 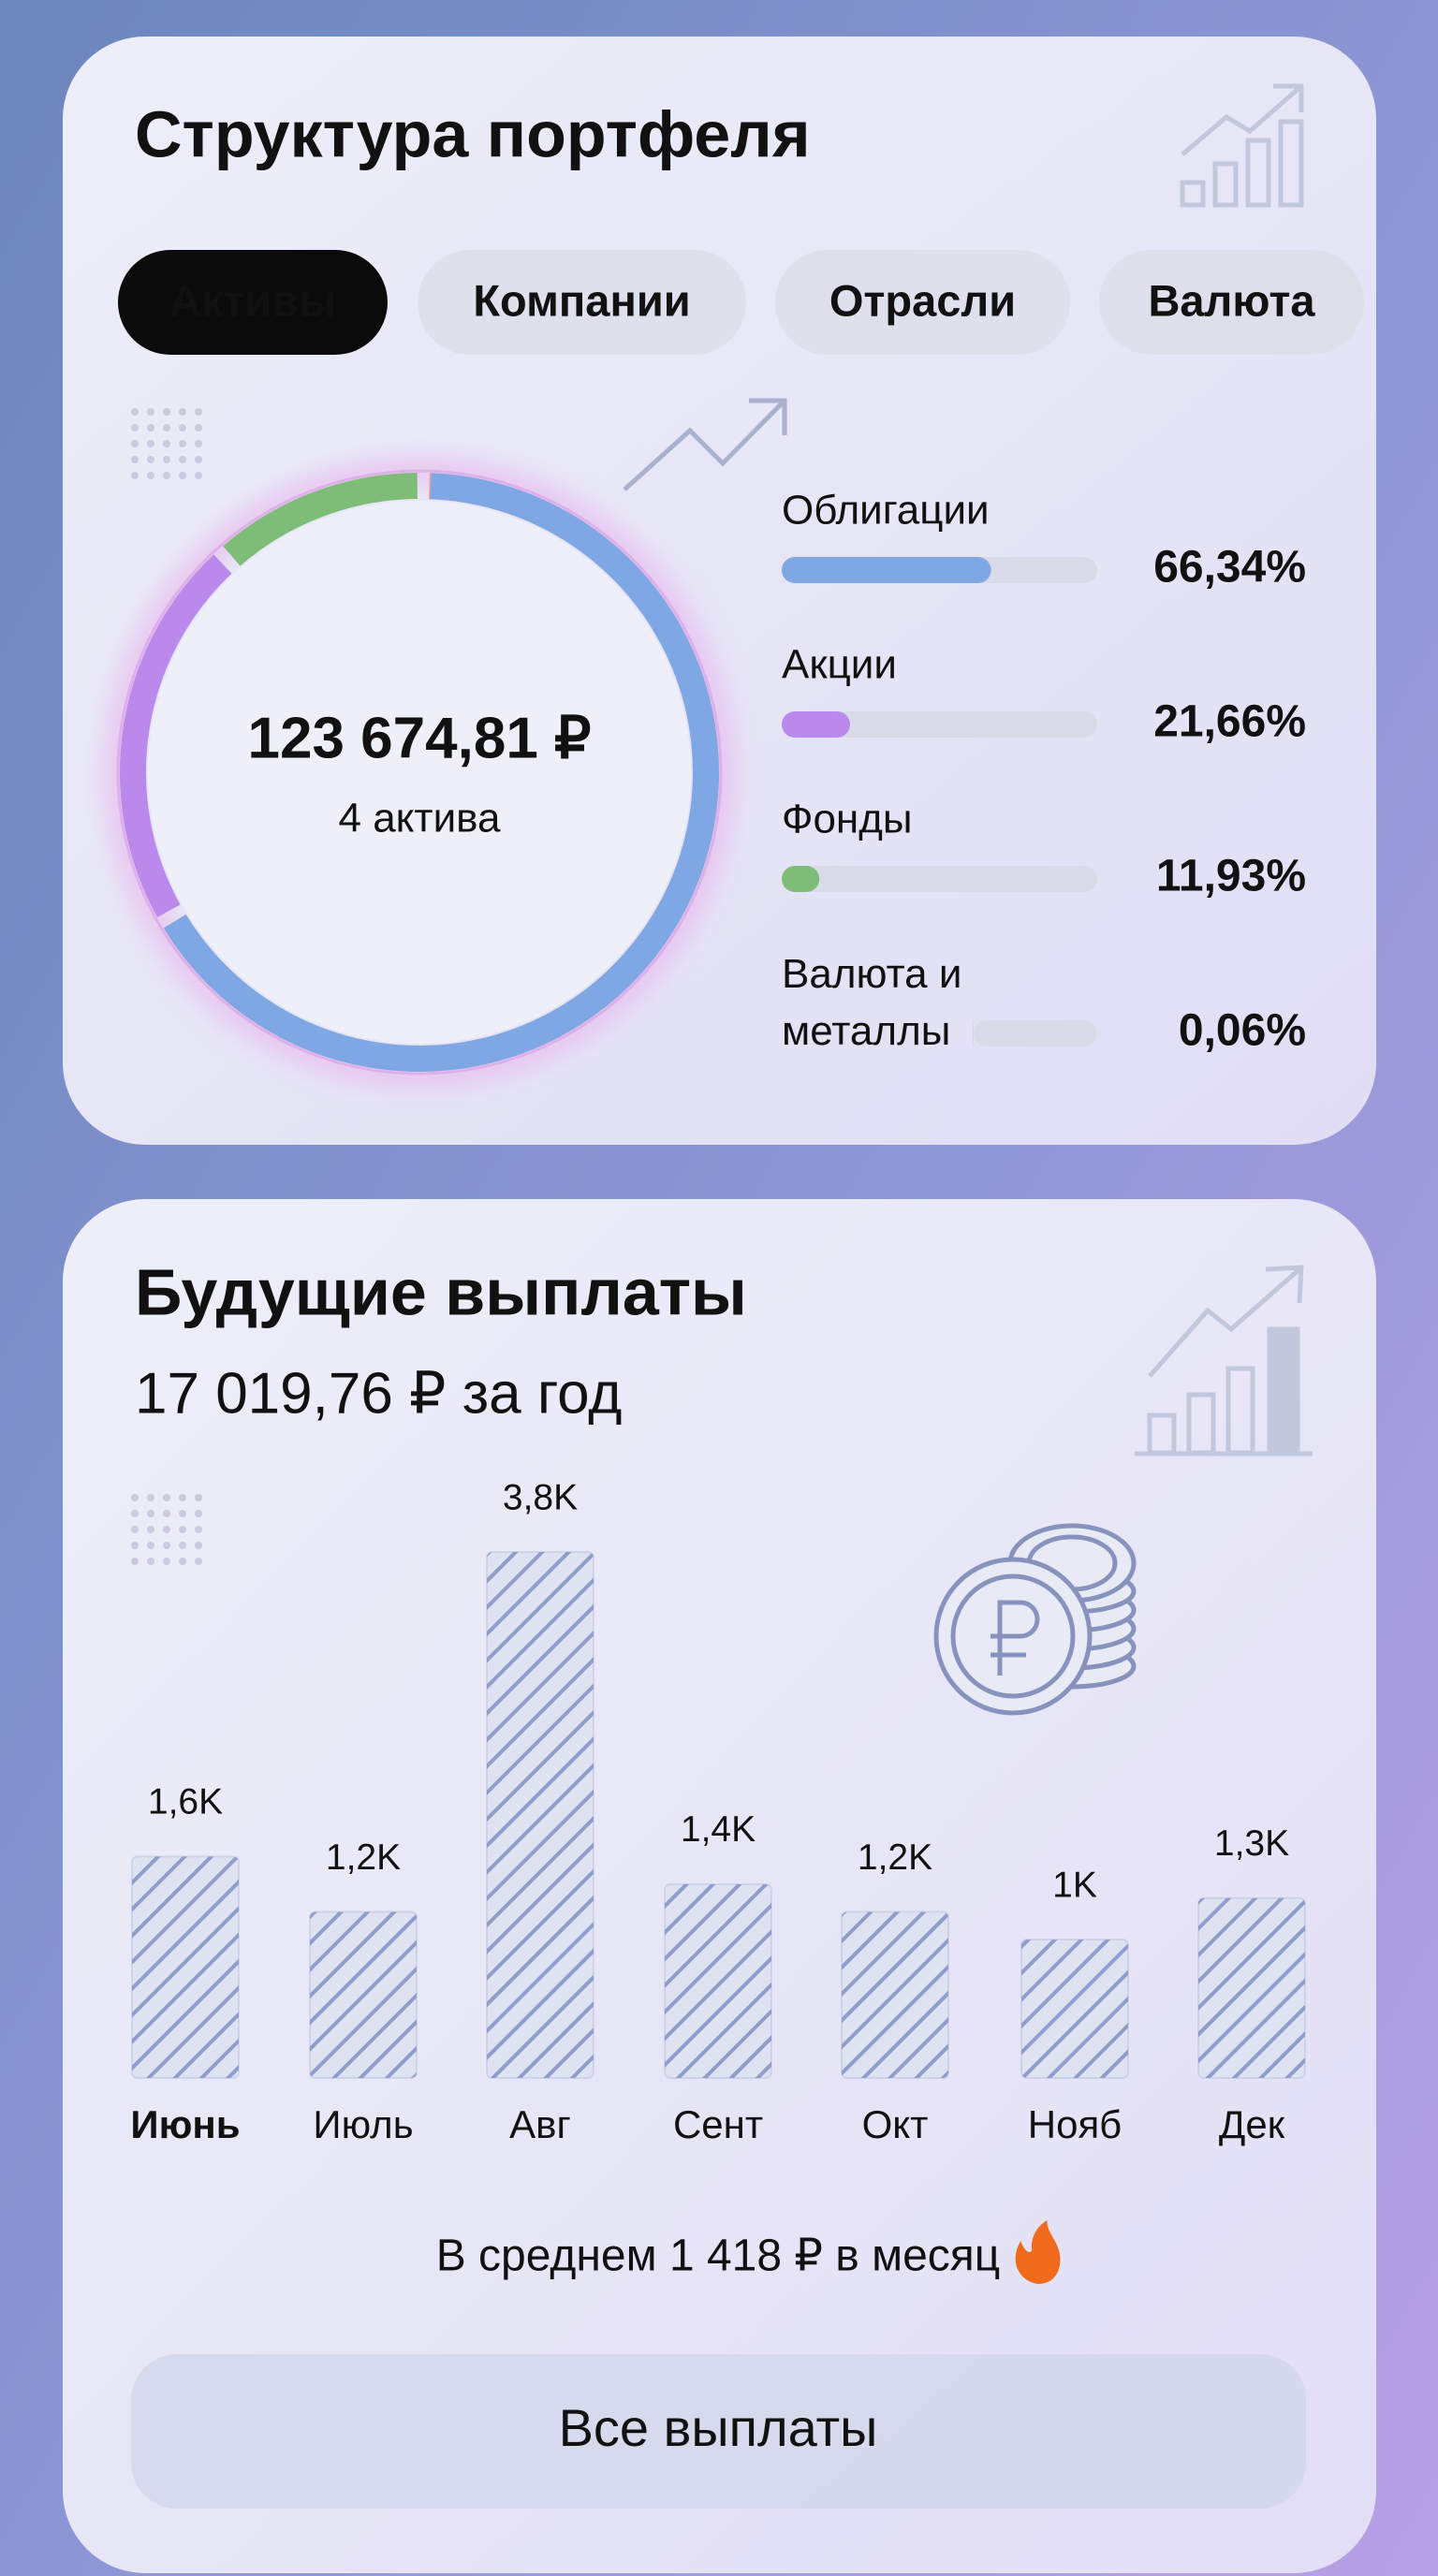 I want to click on all-payments-button, so click(x=718, y=2431).